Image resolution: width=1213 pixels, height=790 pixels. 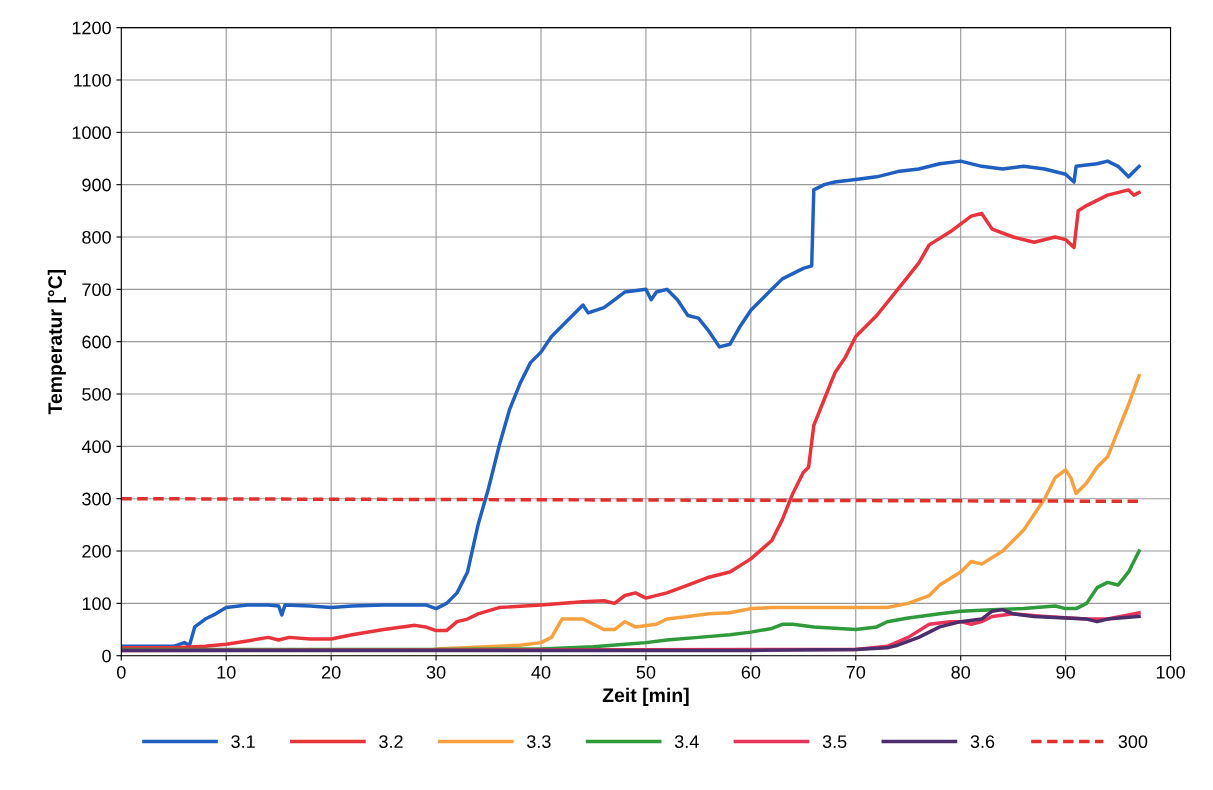 What do you see at coordinates (96, 551) in the screenshot?
I see `y-tick-label: 200` at bounding box center [96, 551].